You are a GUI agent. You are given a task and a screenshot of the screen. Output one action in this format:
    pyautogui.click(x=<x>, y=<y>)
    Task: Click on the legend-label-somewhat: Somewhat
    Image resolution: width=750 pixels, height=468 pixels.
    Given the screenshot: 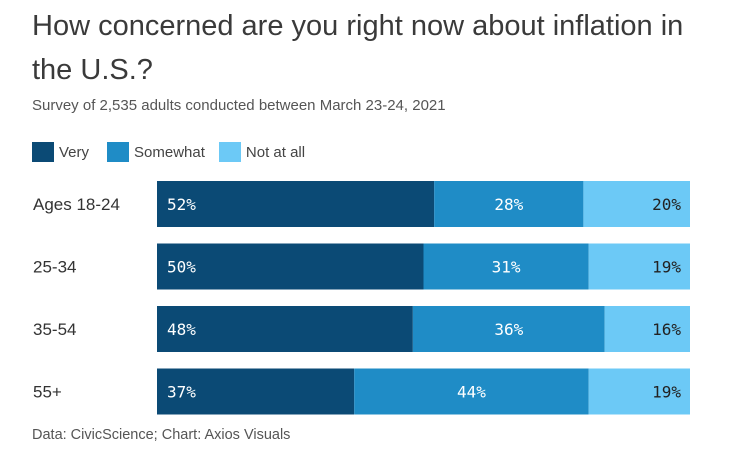 What is the action you would take?
    pyautogui.click(x=169, y=152)
    